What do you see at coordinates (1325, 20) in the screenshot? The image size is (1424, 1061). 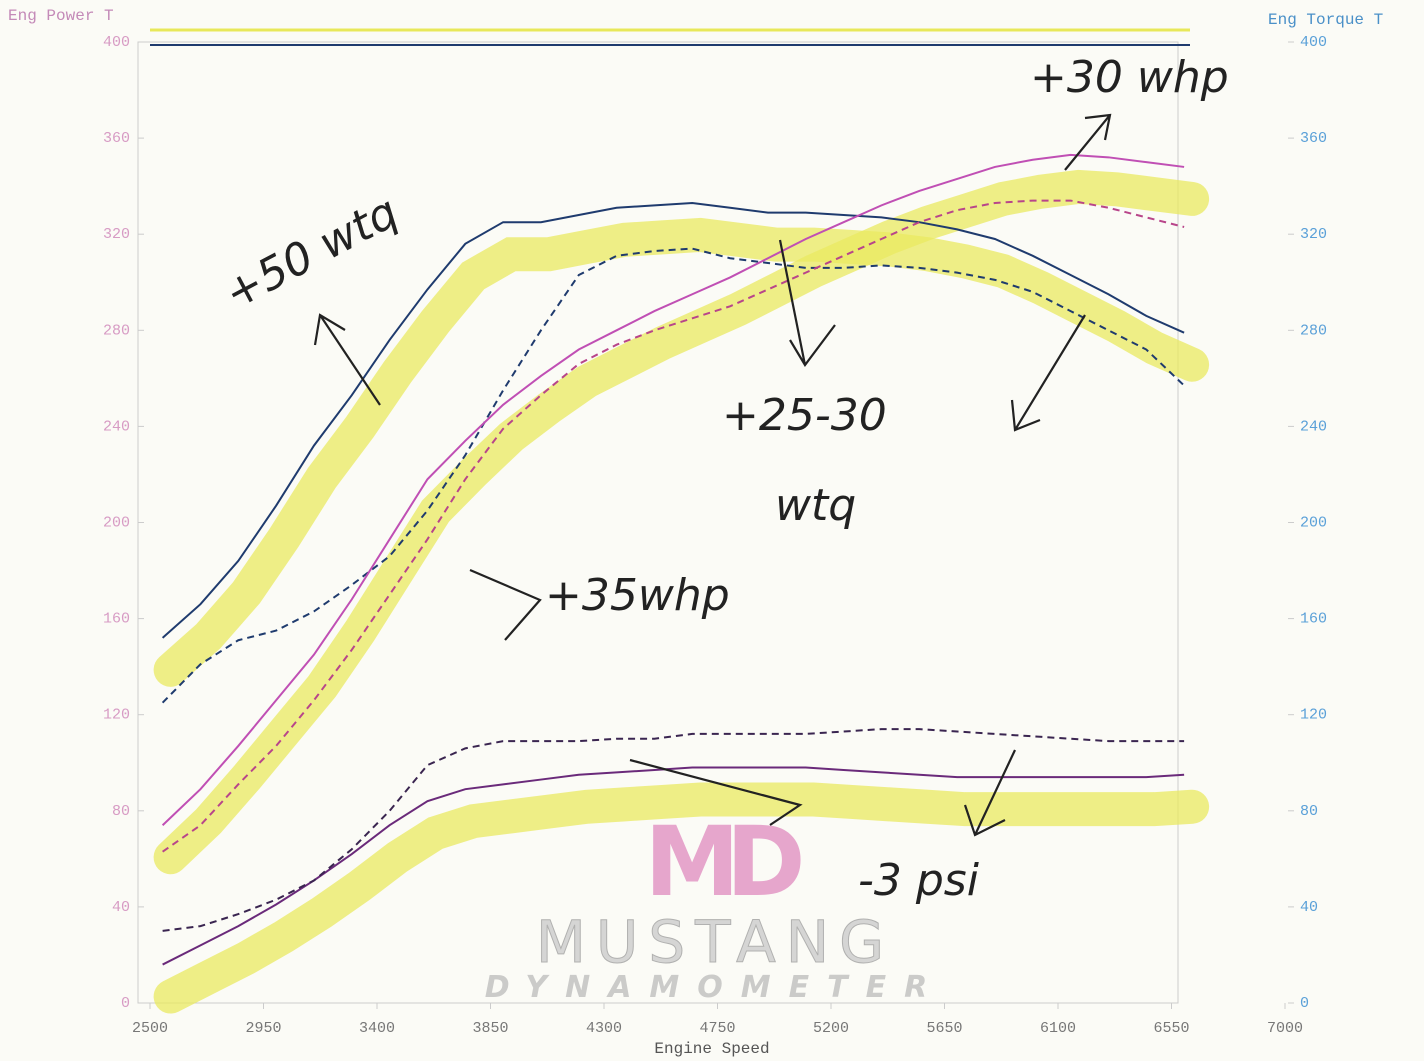 I see `y2-axis-title: Eng Torque T` at bounding box center [1325, 20].